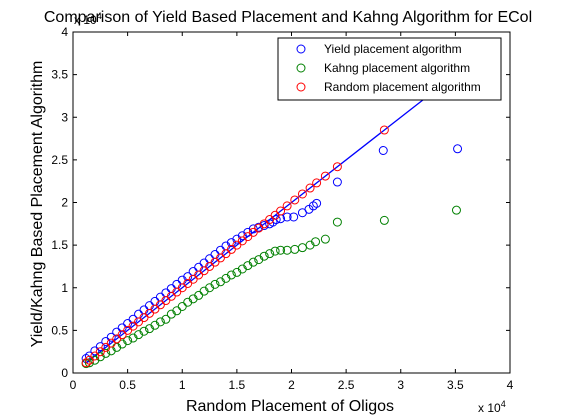  What do you see at coordinates (455, 385) in the screenshot?
I see `x-tick-label: 3.5` at bounding box center [455, 385].